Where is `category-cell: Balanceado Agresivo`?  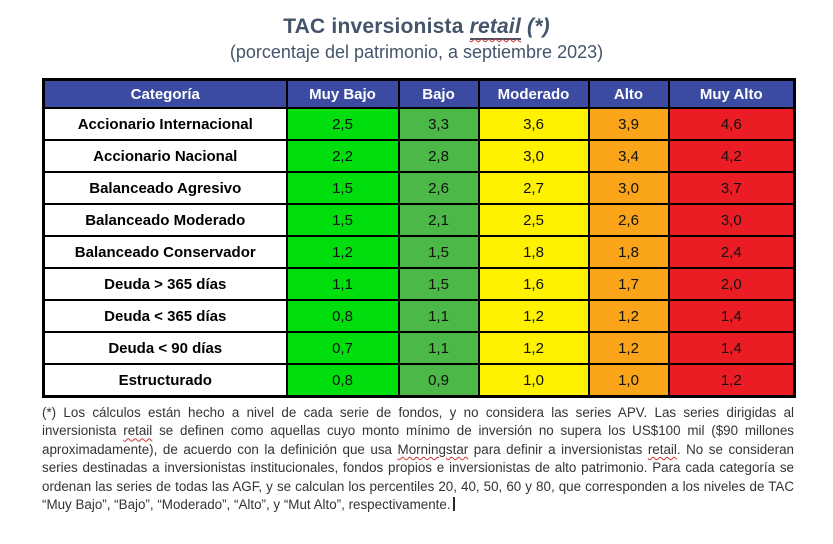
category-cell: Balanceado Agresivo is located at coordinates (165, 188).